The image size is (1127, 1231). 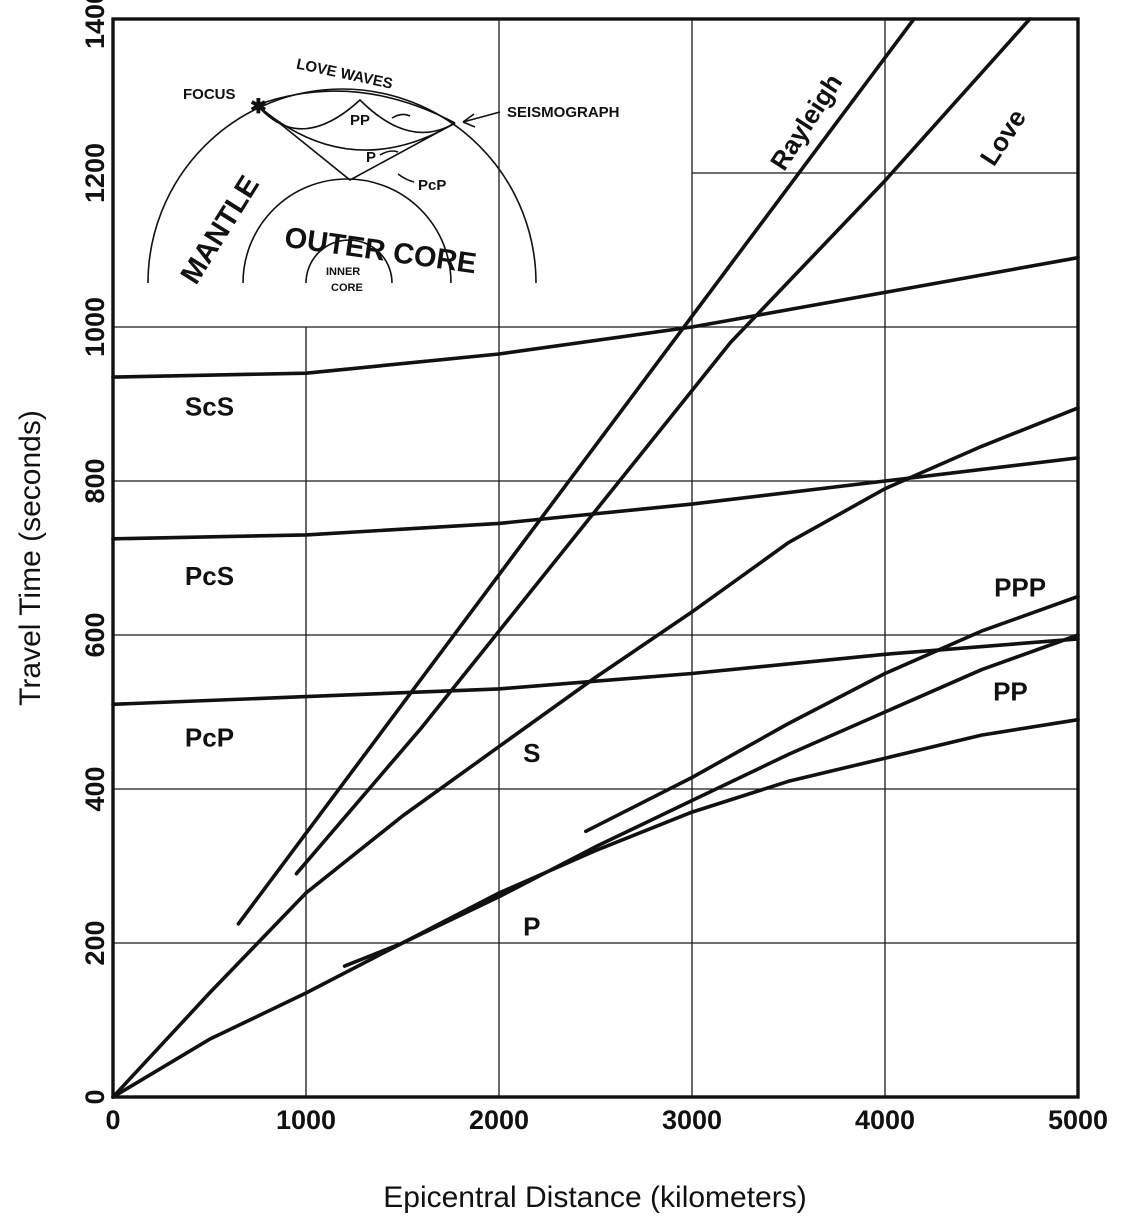 I want to click on inset-pp-label: PP, so click(x=360, y=120).